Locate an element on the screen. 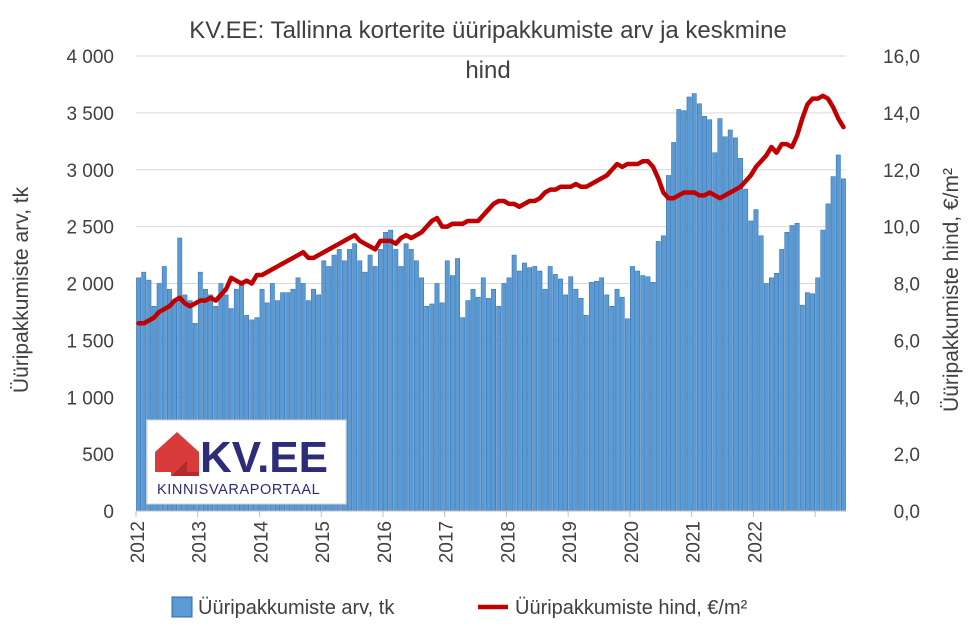 The image size is (976, 637). left-tick-label: 0 is located at coordinates (108, 512).